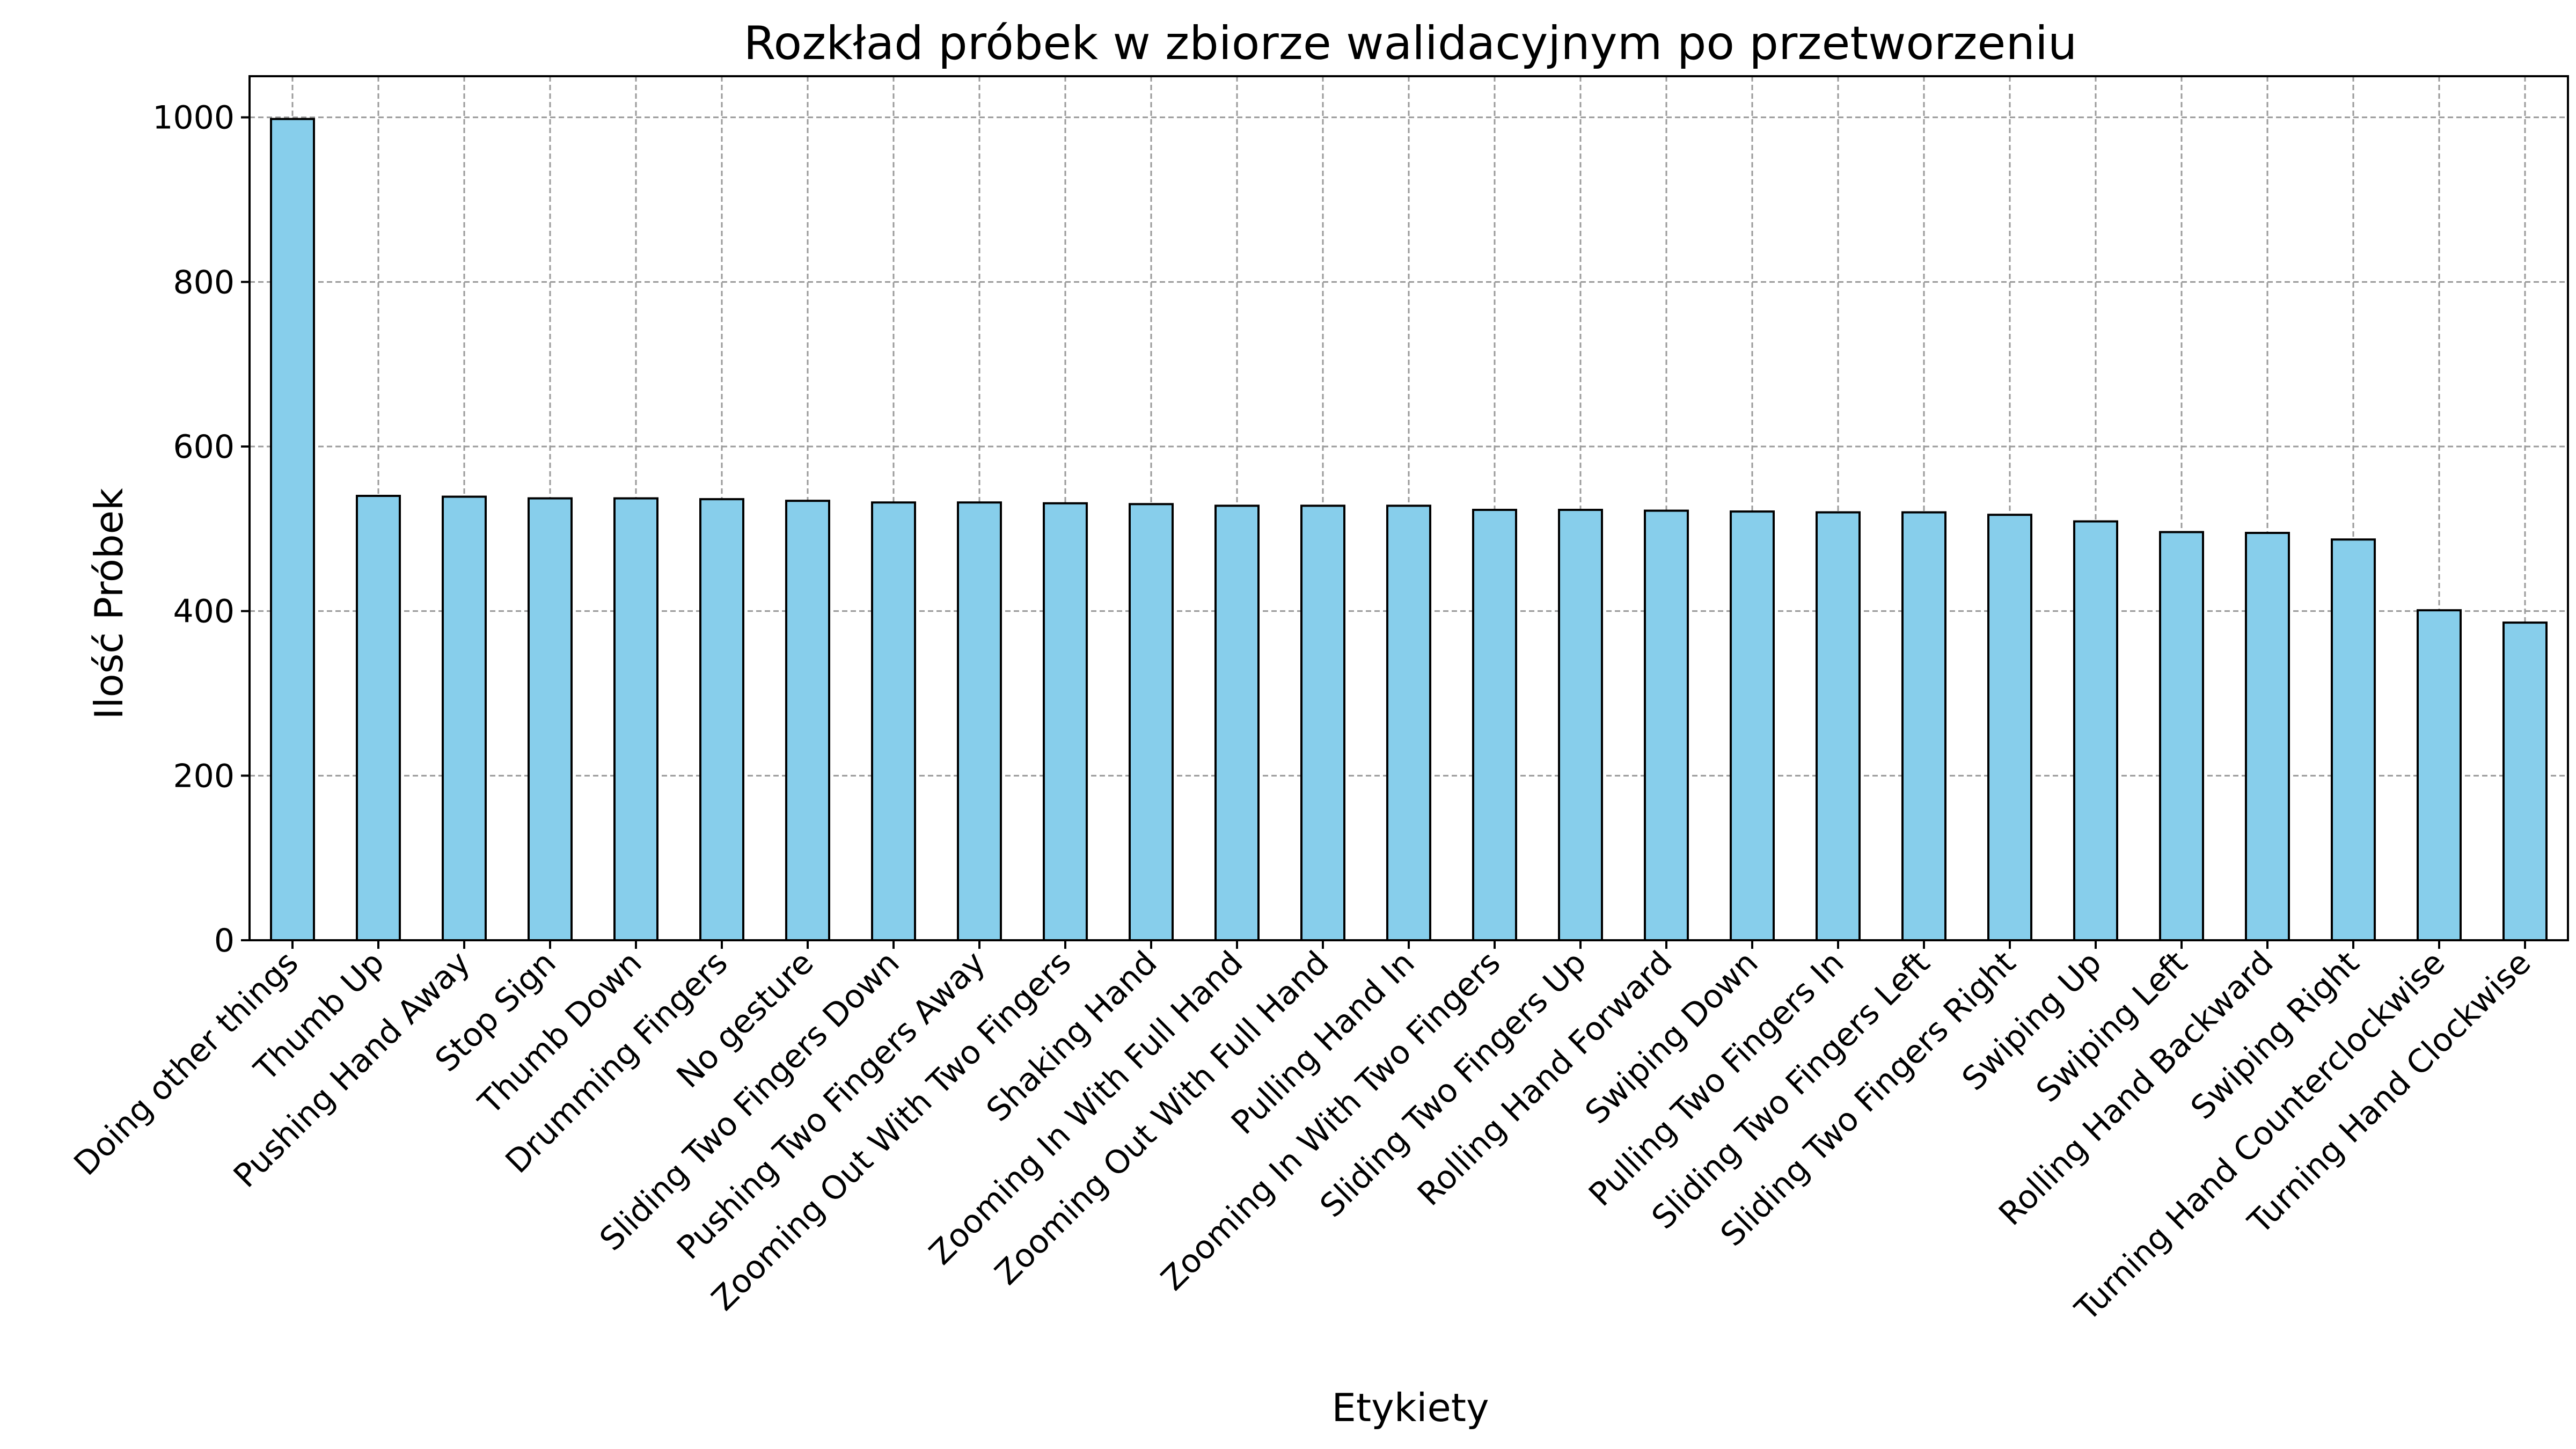  Describe the element at coordinates (108, 603) in the screenshot. I see `y-axis-label: Ilość Próbek` at that location.